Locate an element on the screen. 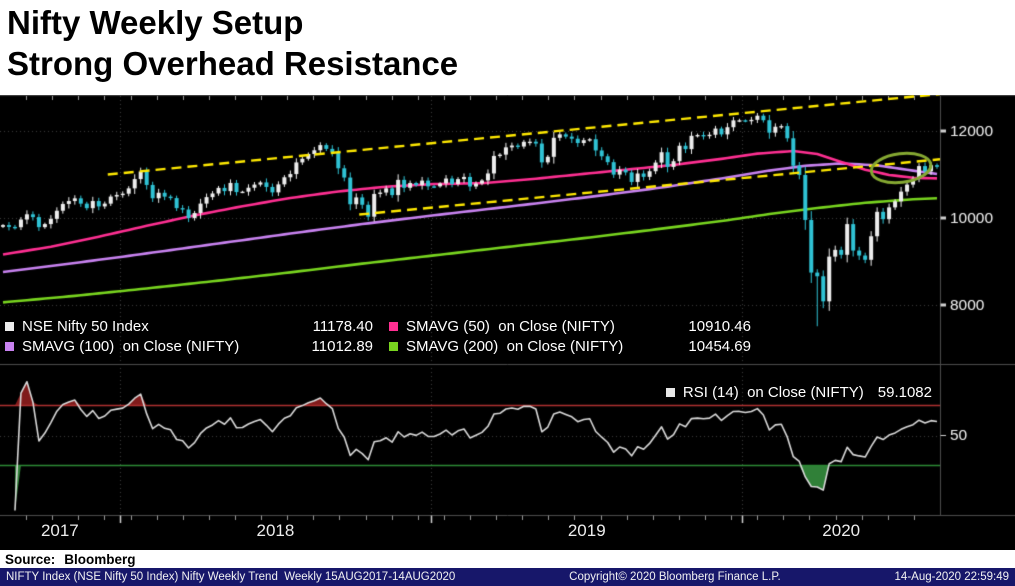 Image resolution: width=1015 pixels, height=586 pixels. legend-value-smavg100: 11012.89 is located at coordinates (342, 346).